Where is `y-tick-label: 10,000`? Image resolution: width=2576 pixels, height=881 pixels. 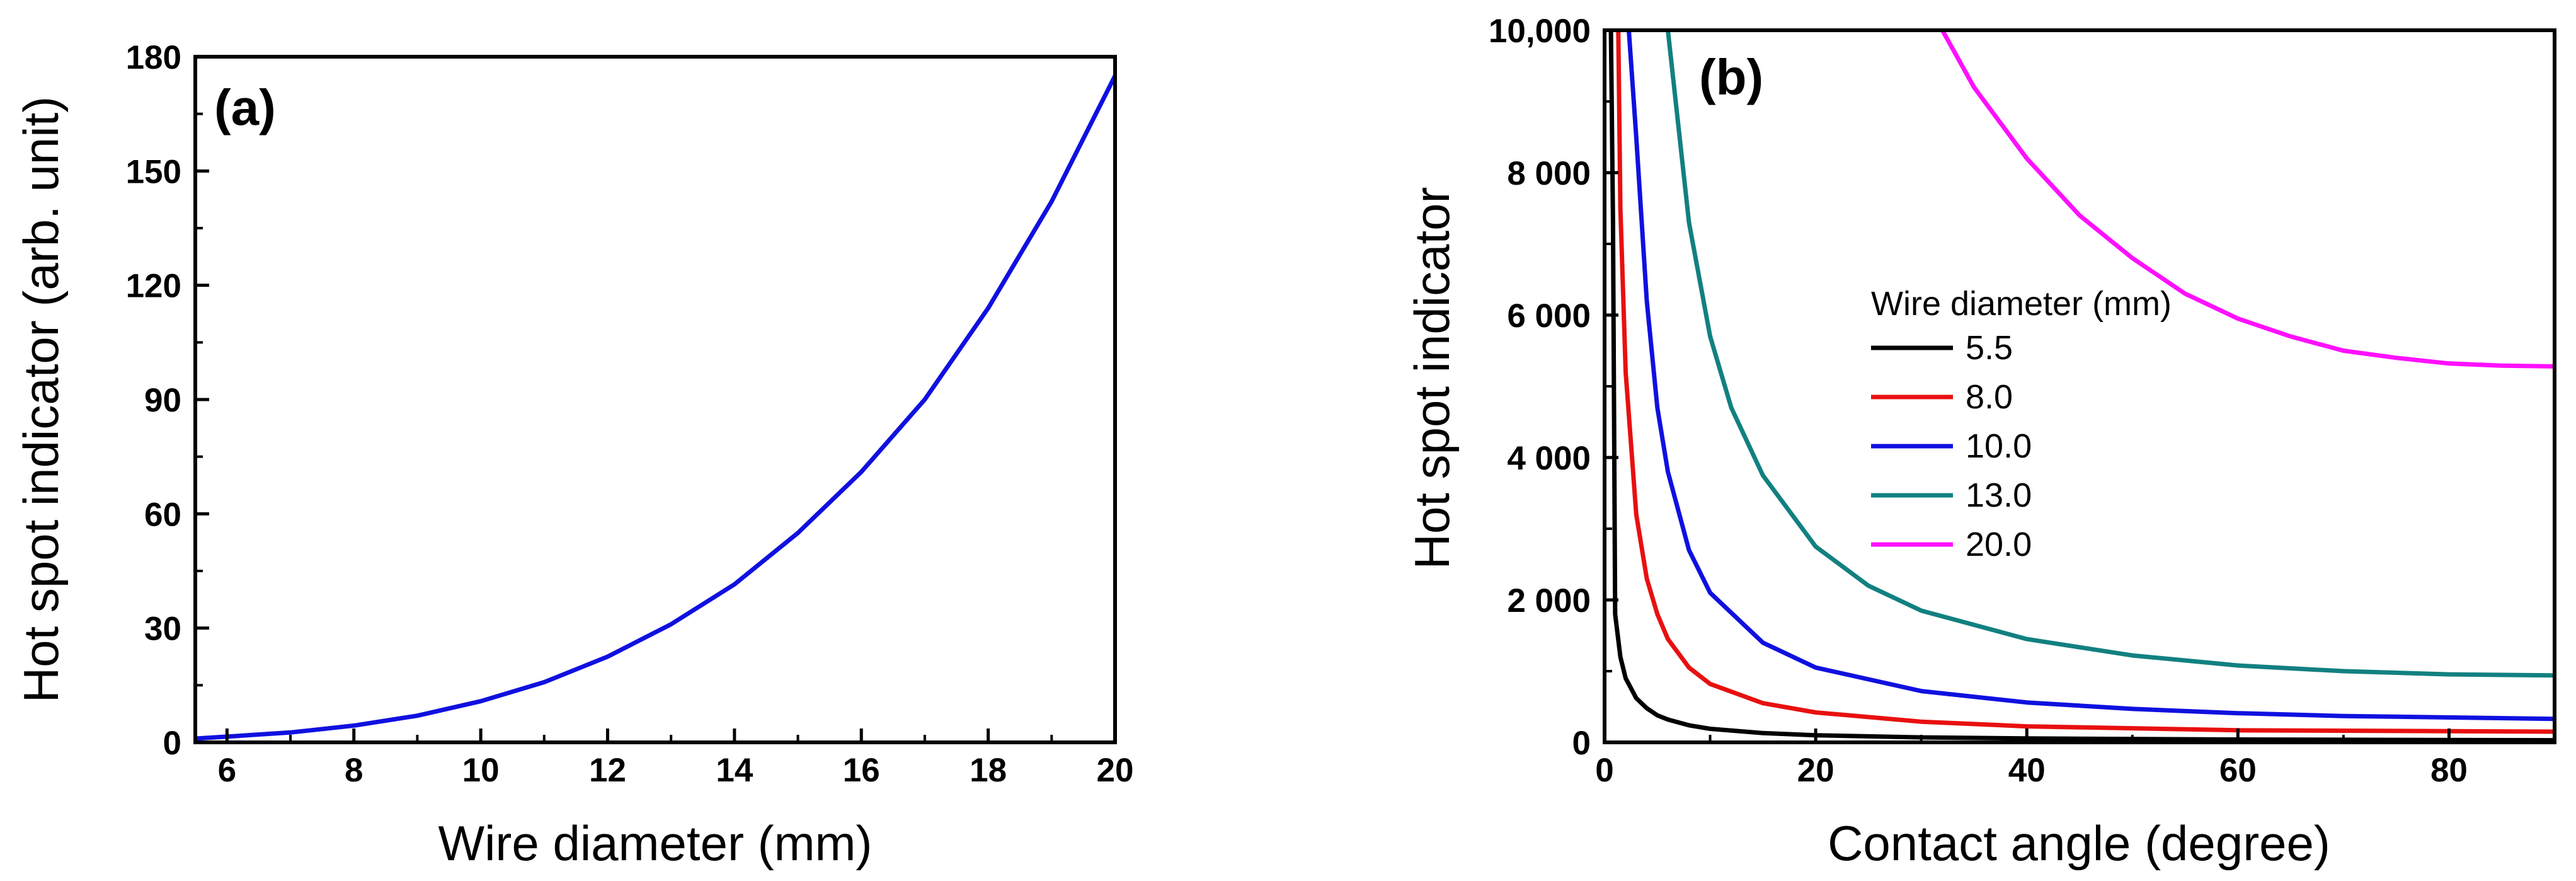
y-tick-label: 10,000 is located at coordinates (1540, 31).